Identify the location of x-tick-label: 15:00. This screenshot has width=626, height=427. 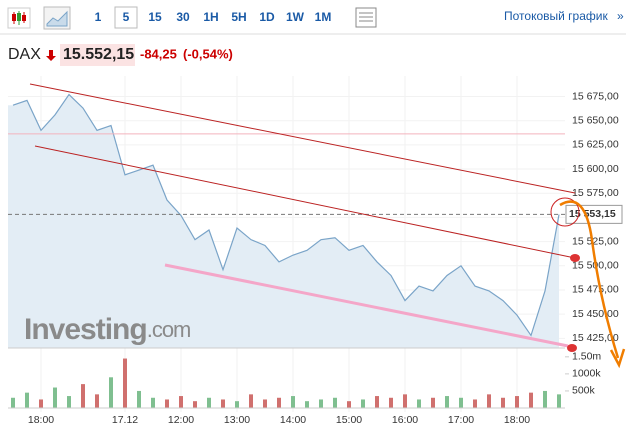
(349, 420).